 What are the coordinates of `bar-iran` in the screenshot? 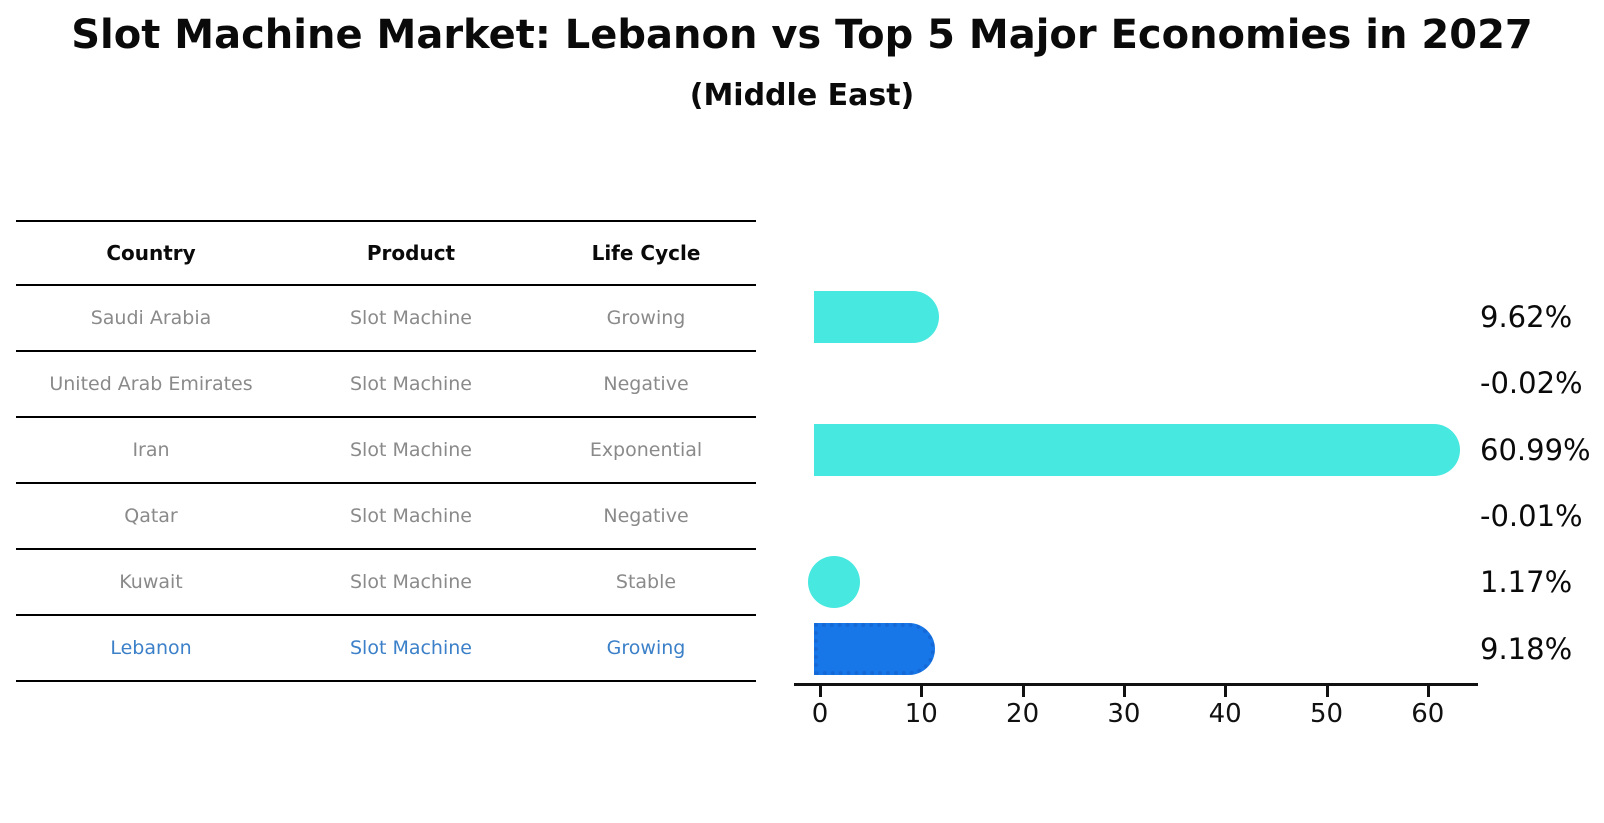 It's located at (1137, 449).